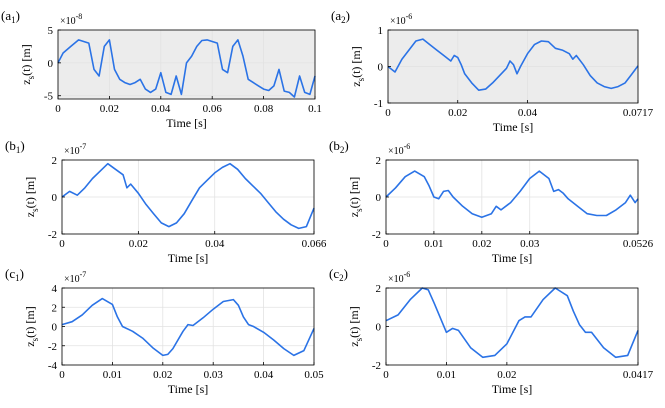 The image size is (665, 408). I want to click on x-tick-label: 0.0417, so click(638, 375).